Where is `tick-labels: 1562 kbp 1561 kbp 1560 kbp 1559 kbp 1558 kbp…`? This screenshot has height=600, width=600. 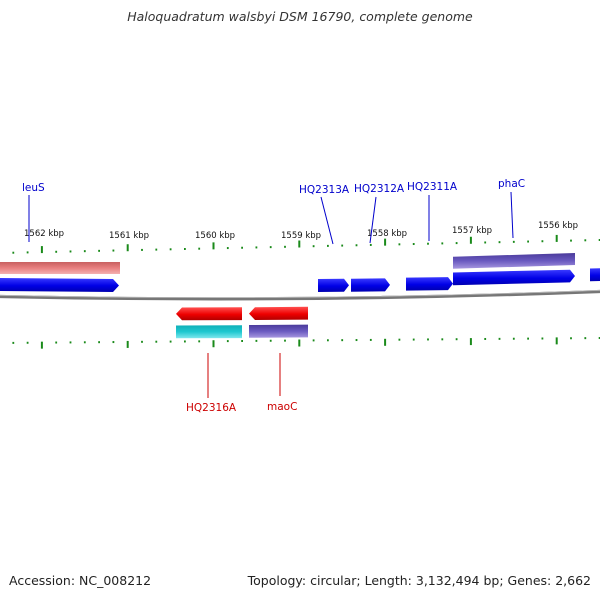
tick-labels: 1562 kbp 1561 kbp 1560 kbp 1559 kbp 1558 kbp… is located at coordinates (301, 231).